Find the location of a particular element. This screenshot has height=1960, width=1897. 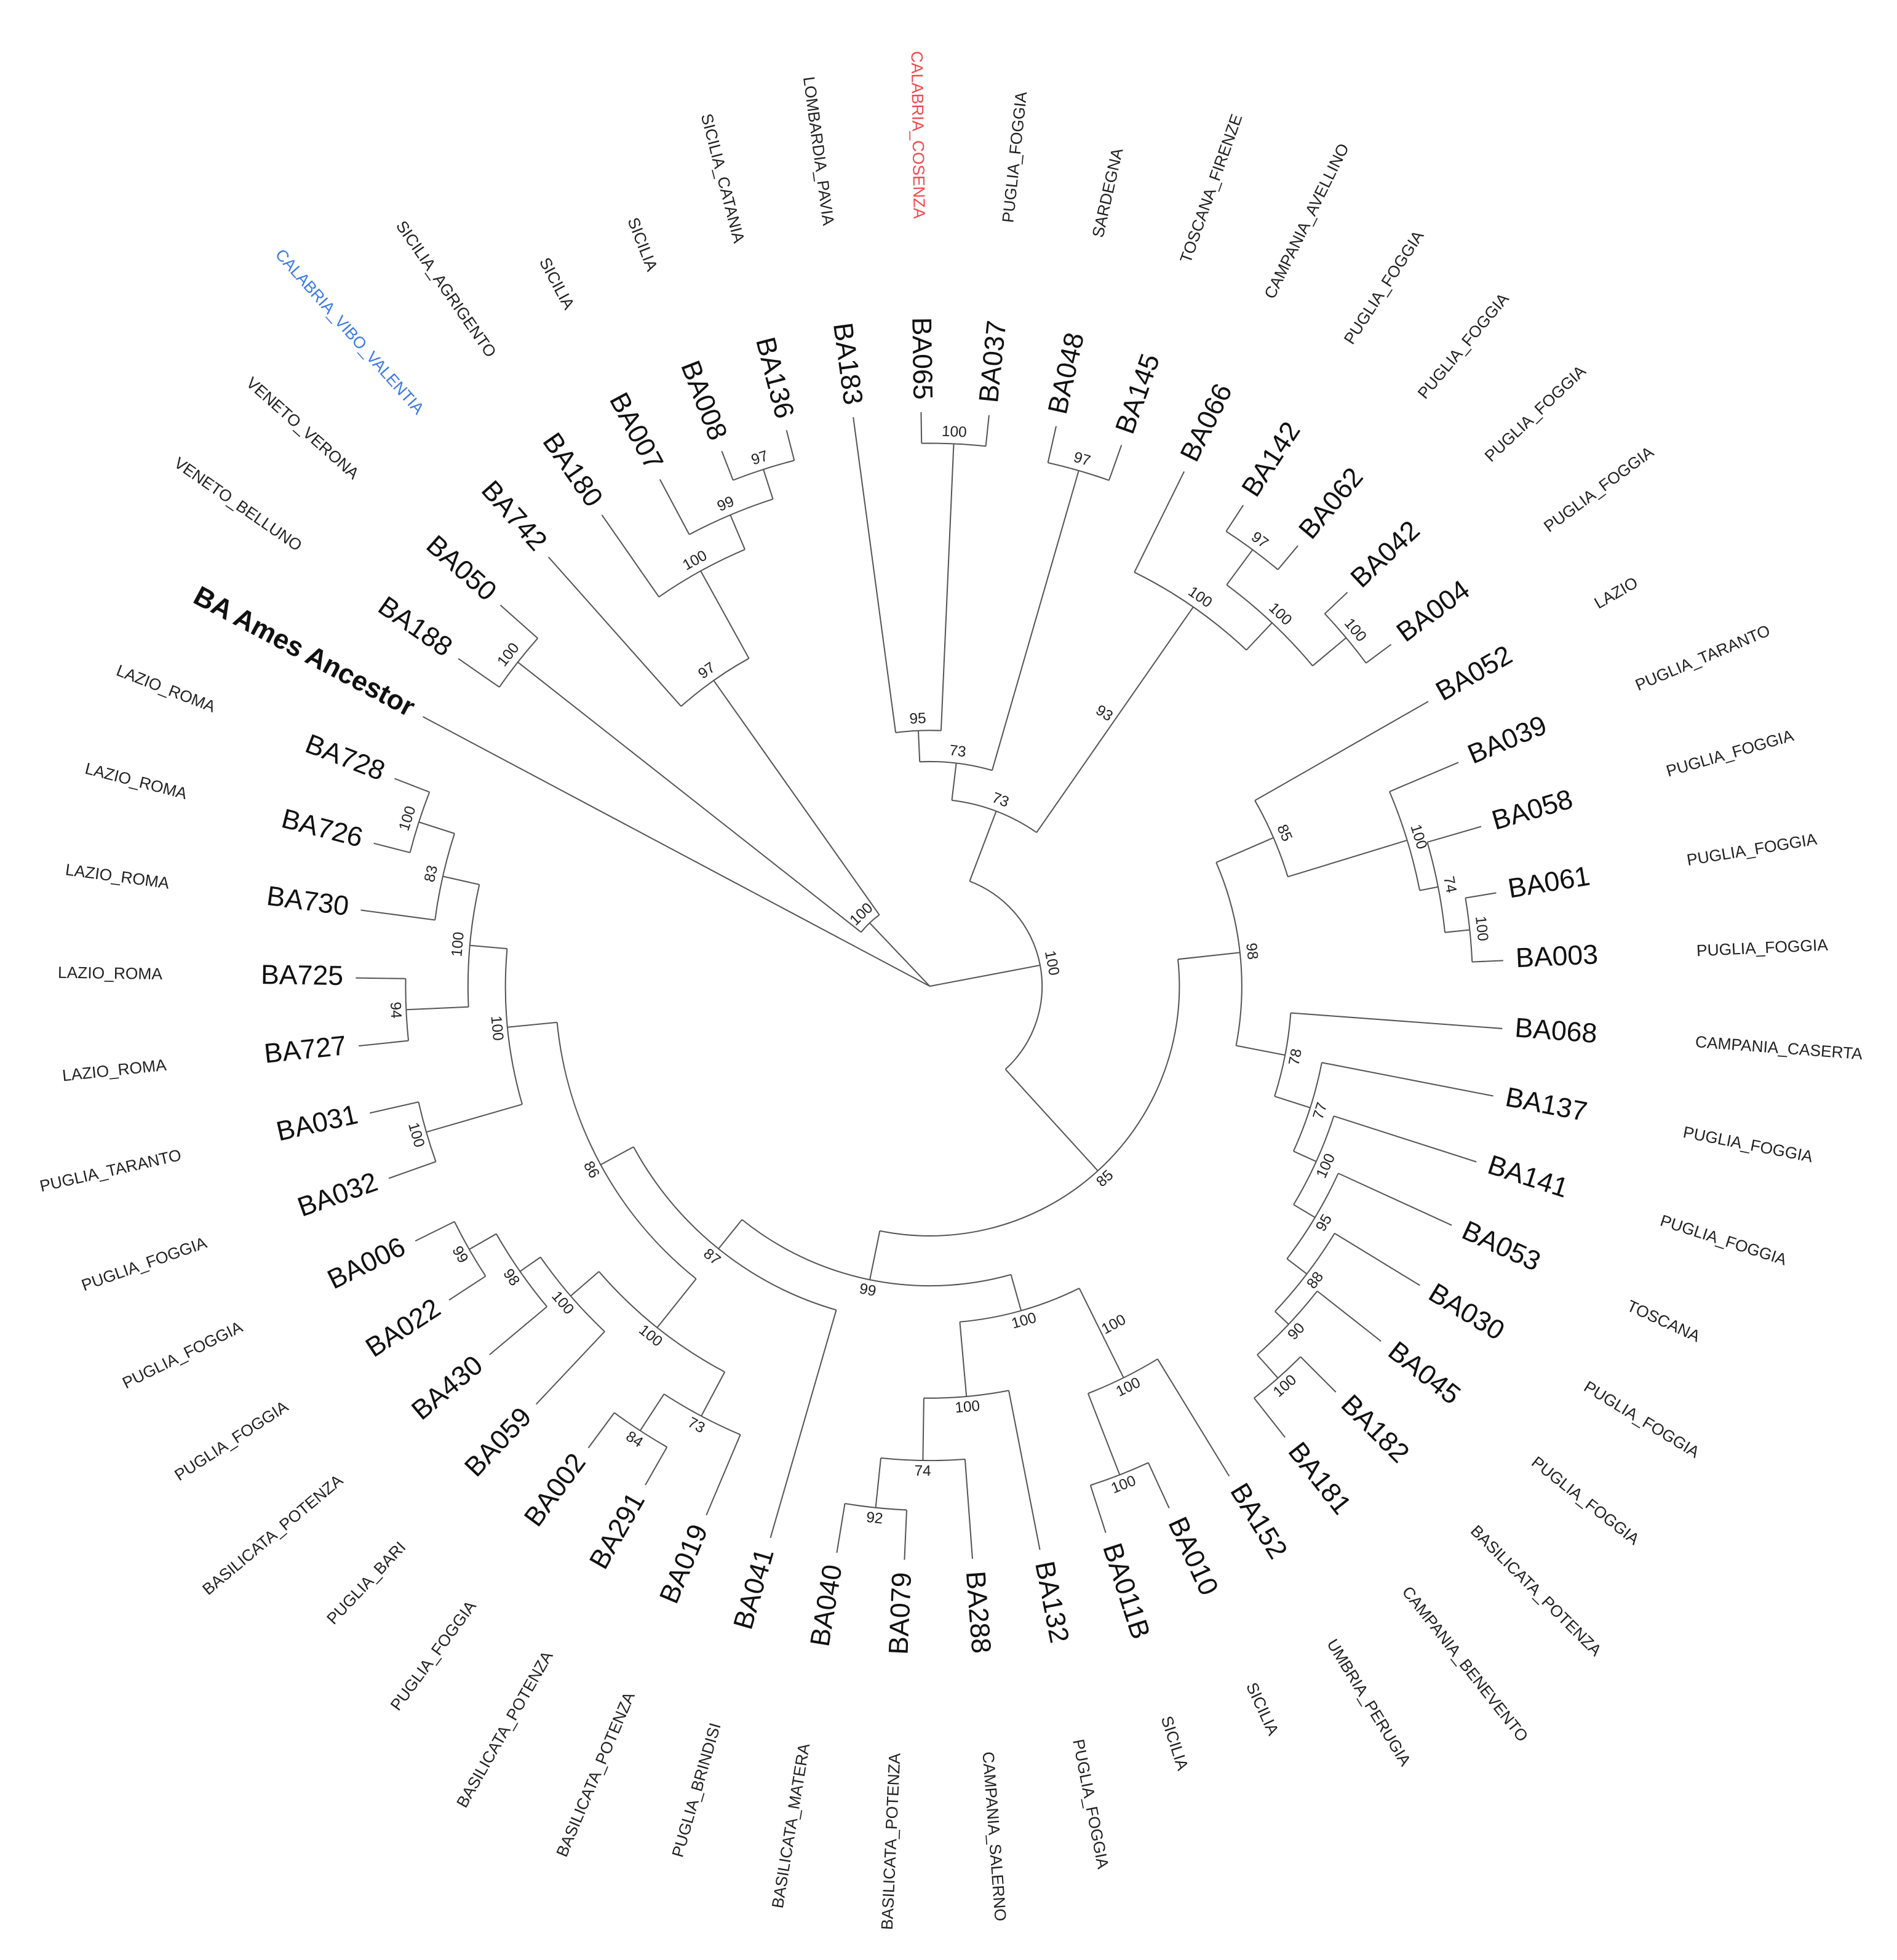

leaf-label: BA136 is located at coordinates (775, 377).